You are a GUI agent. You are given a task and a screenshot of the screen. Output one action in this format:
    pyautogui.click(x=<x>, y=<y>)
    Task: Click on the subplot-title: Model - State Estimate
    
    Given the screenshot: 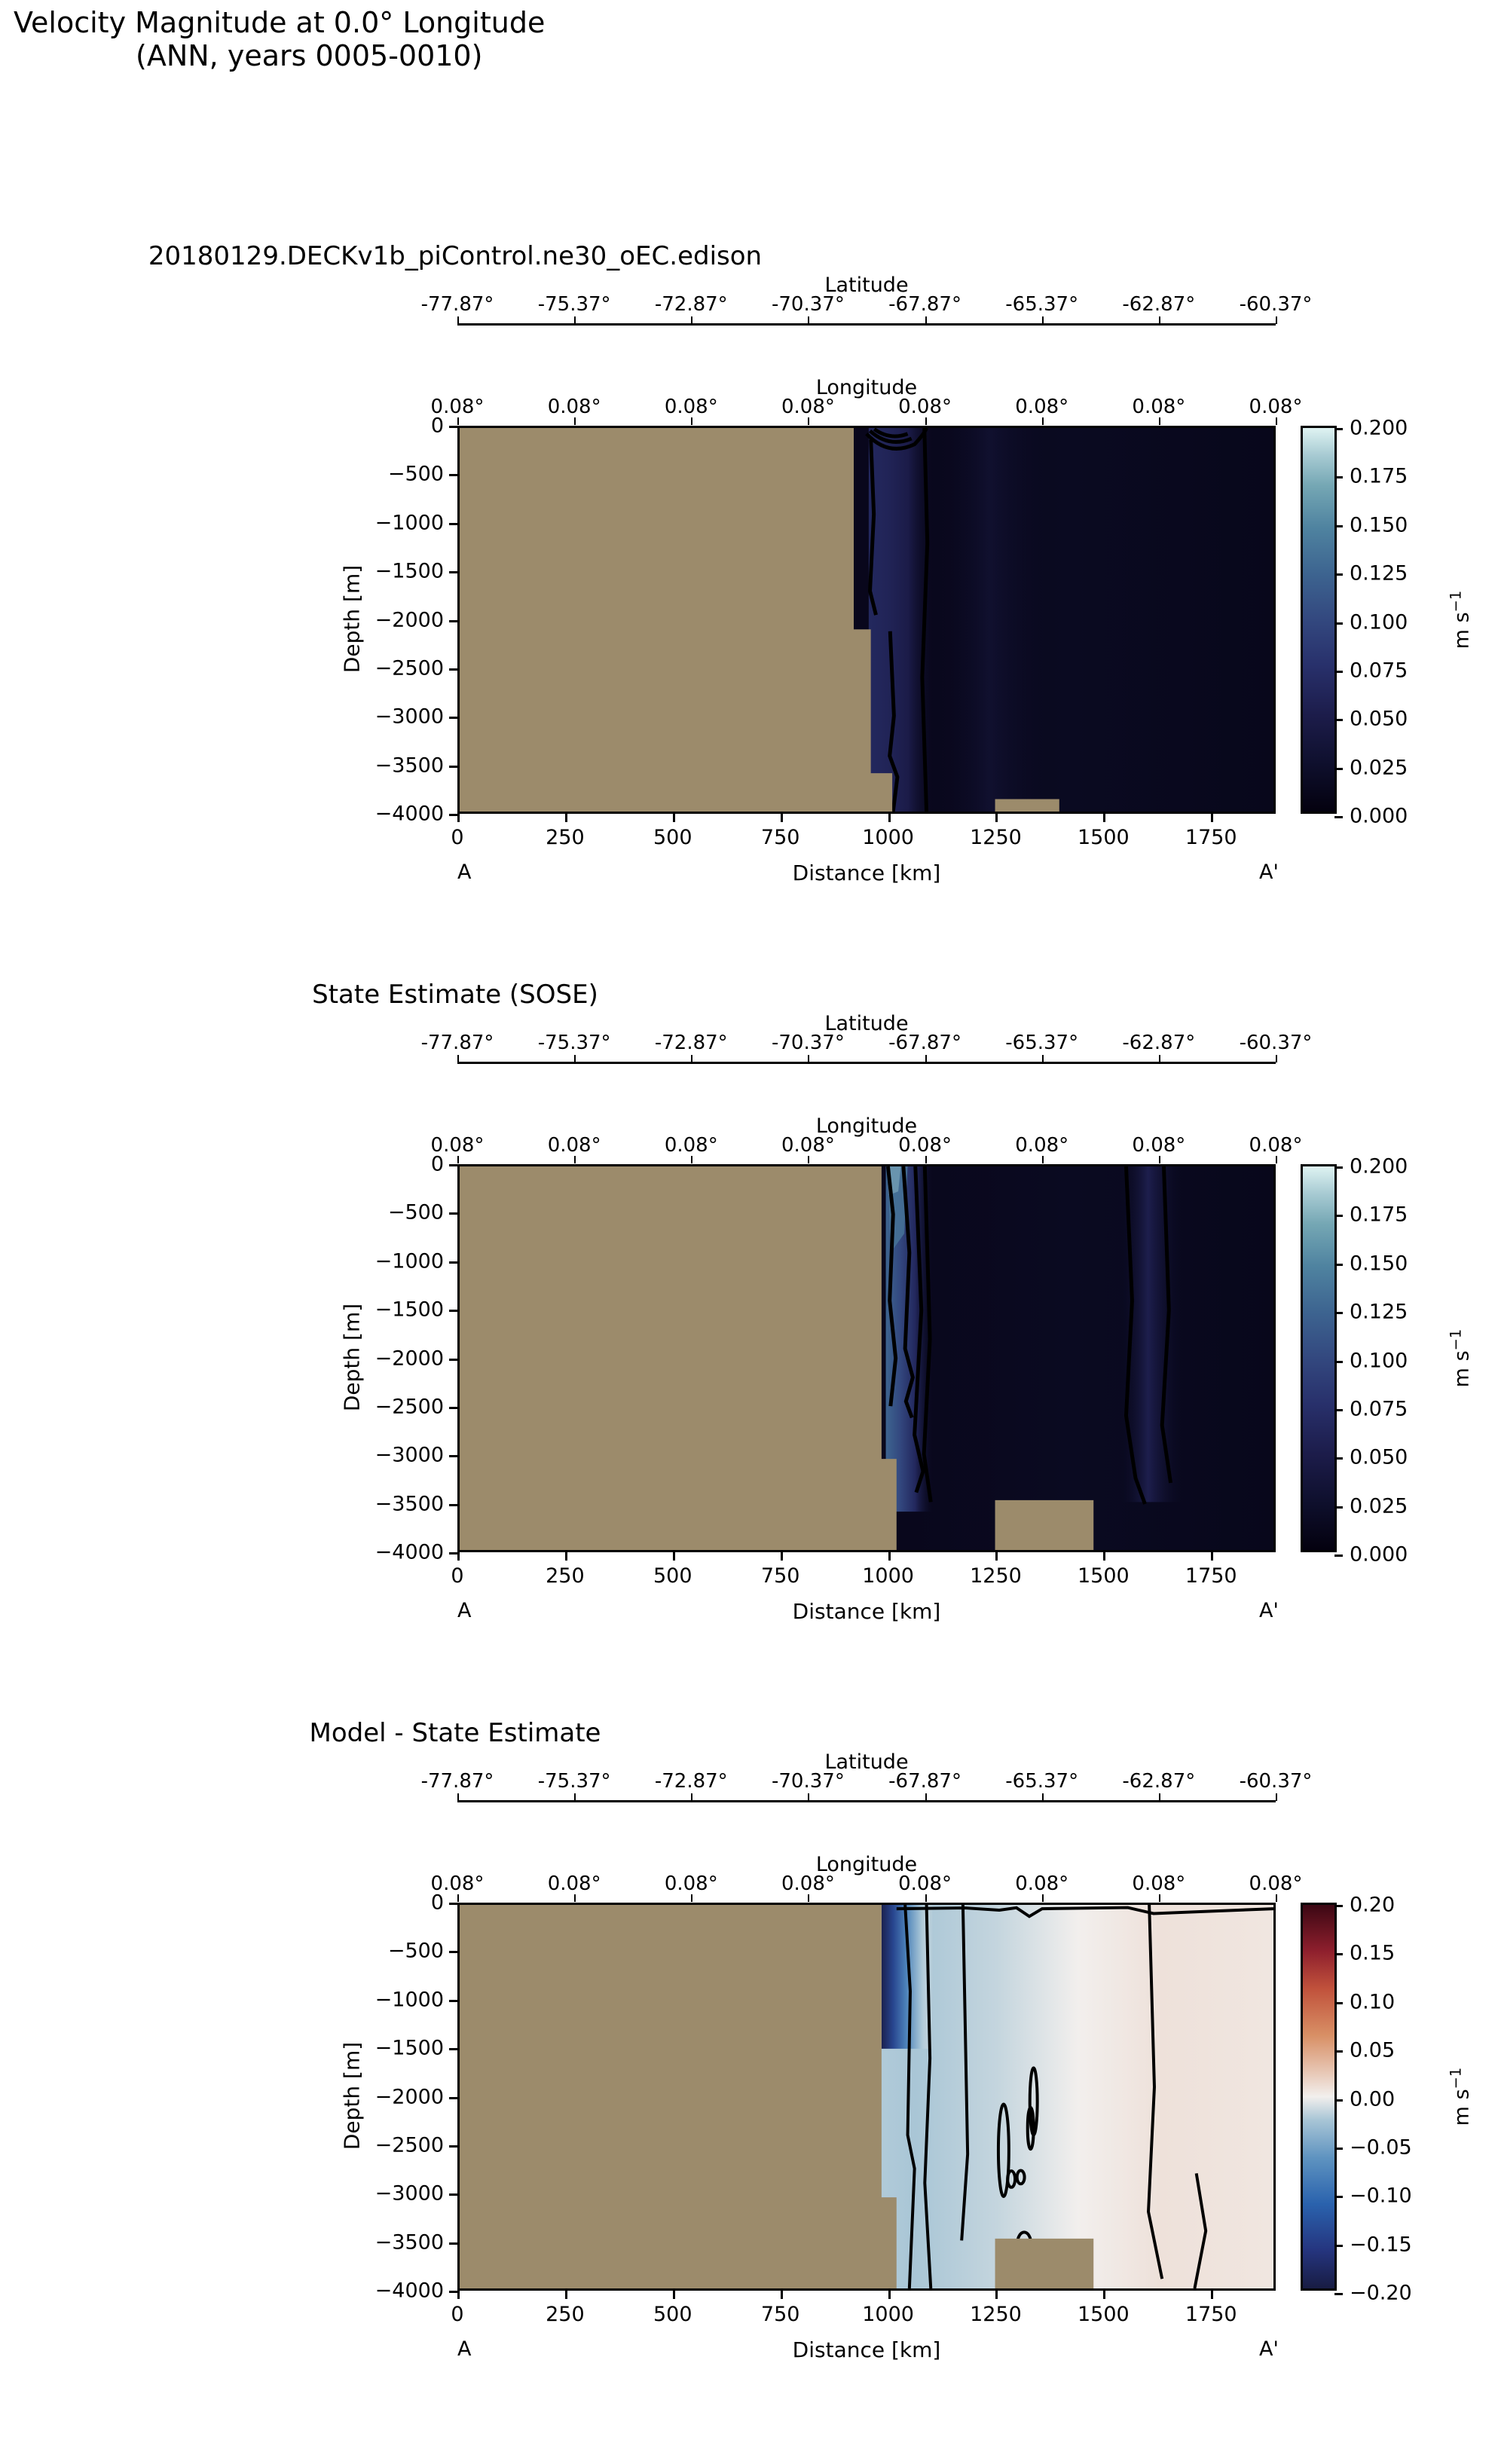 What is the action you would take?
    pyautogui.click(x=455, y=1733)
    